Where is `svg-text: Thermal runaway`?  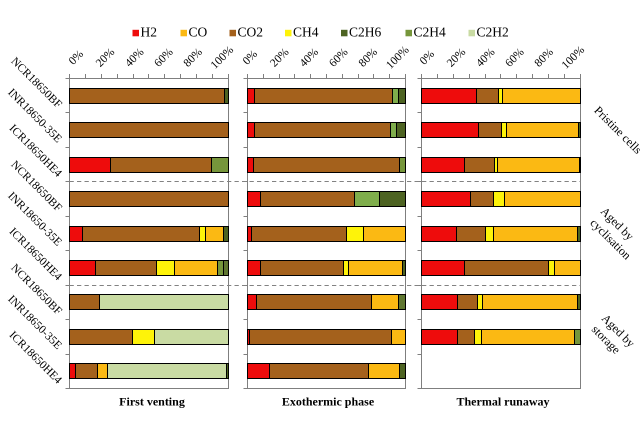
svg-text: Thermal runaway is located at coordinates (503, 402).